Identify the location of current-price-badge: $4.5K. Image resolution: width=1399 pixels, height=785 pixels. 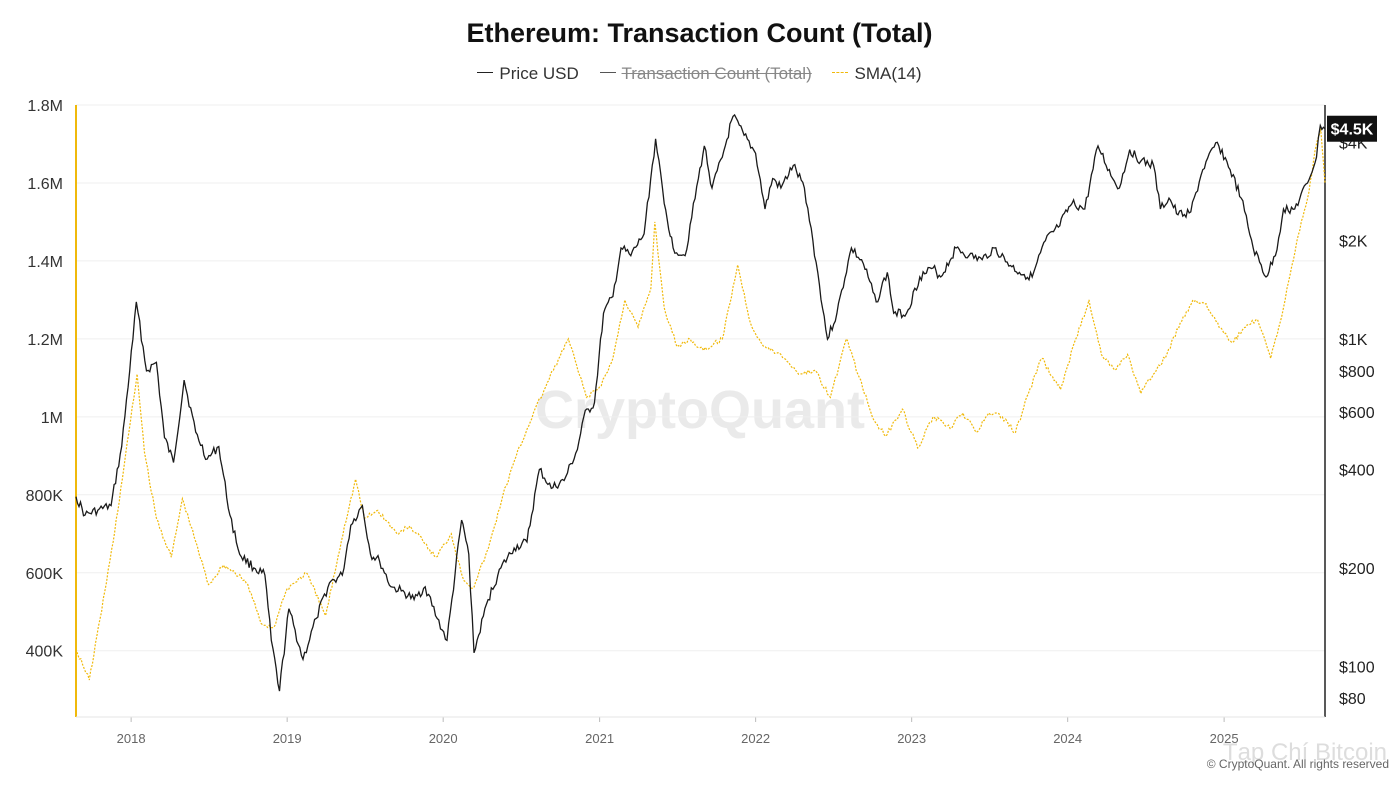
(1352, 128).